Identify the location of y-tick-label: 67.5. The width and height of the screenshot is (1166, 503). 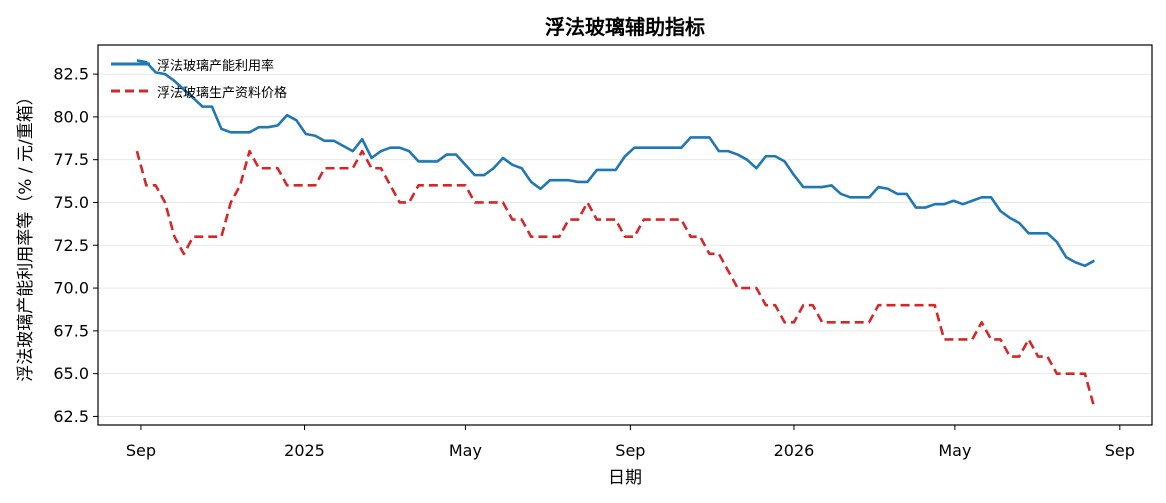
(71, 330).